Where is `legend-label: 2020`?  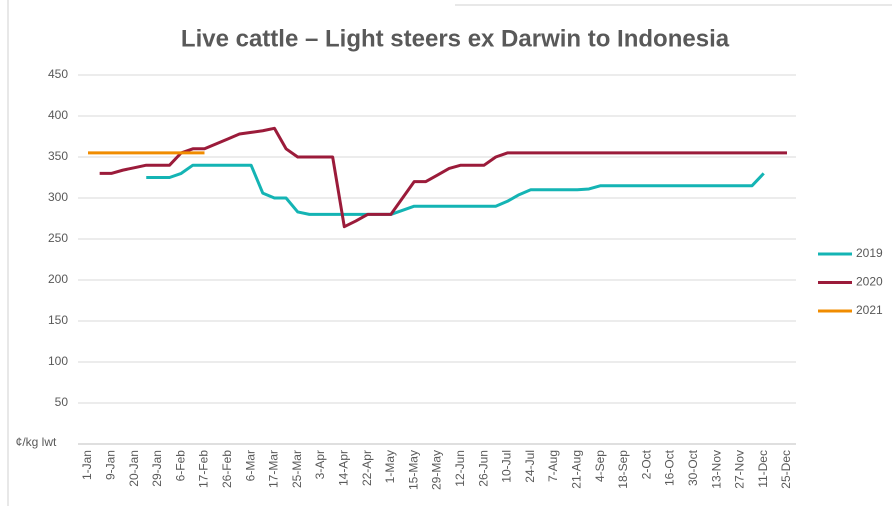
legend-label: 2020 is located at coordinates (869, 282).